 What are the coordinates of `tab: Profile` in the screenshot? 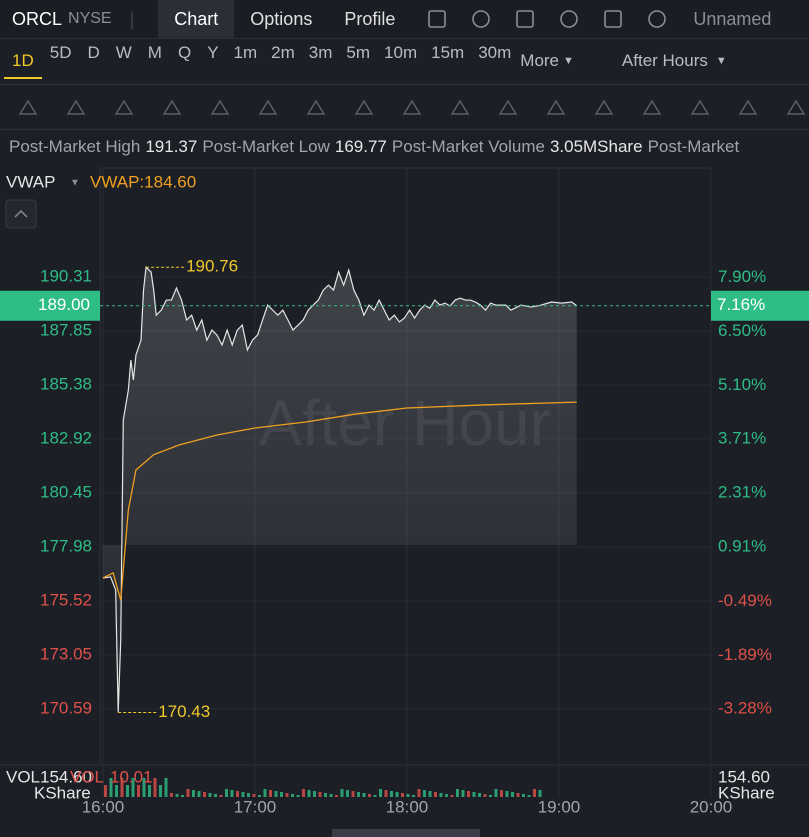 It's located at (370, 18).